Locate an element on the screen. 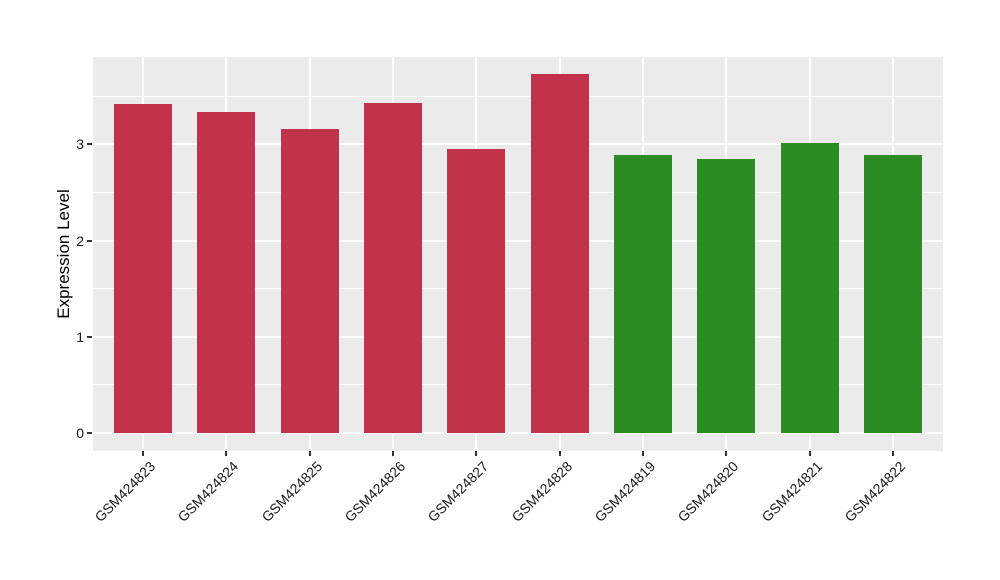 Image resolution: width=1000 pixels, height=580 pixels. y-tick-label: 1 is located at coordinates (80, 336).